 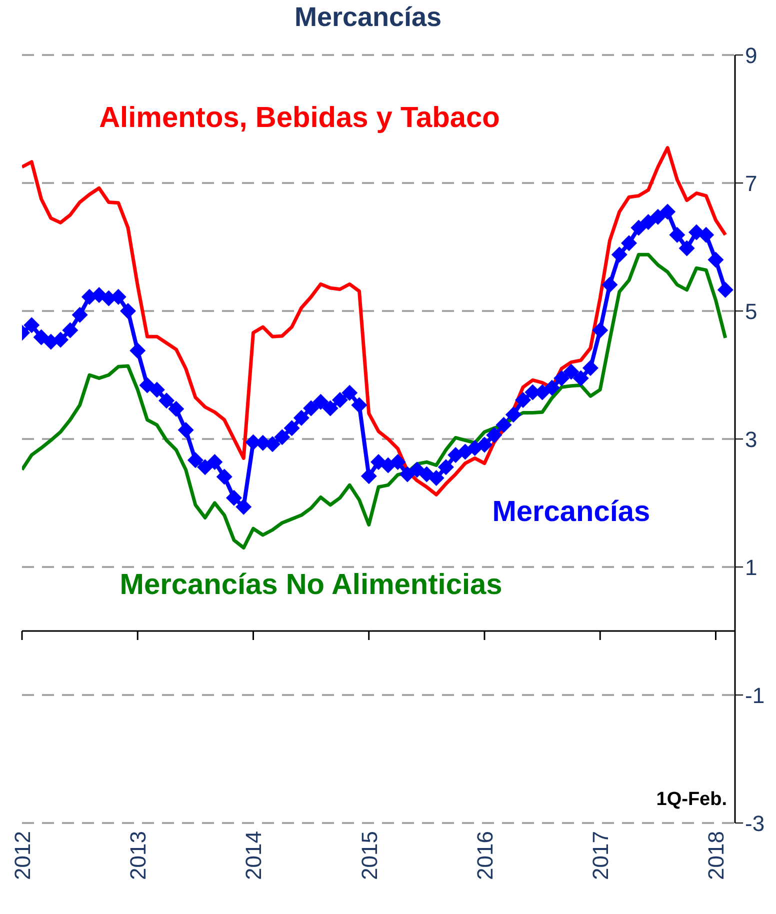 What do you see at coordinates (716, 855) in the screenshot?
I see `x-tick-label: 2018` at bounding box center [716, 855].